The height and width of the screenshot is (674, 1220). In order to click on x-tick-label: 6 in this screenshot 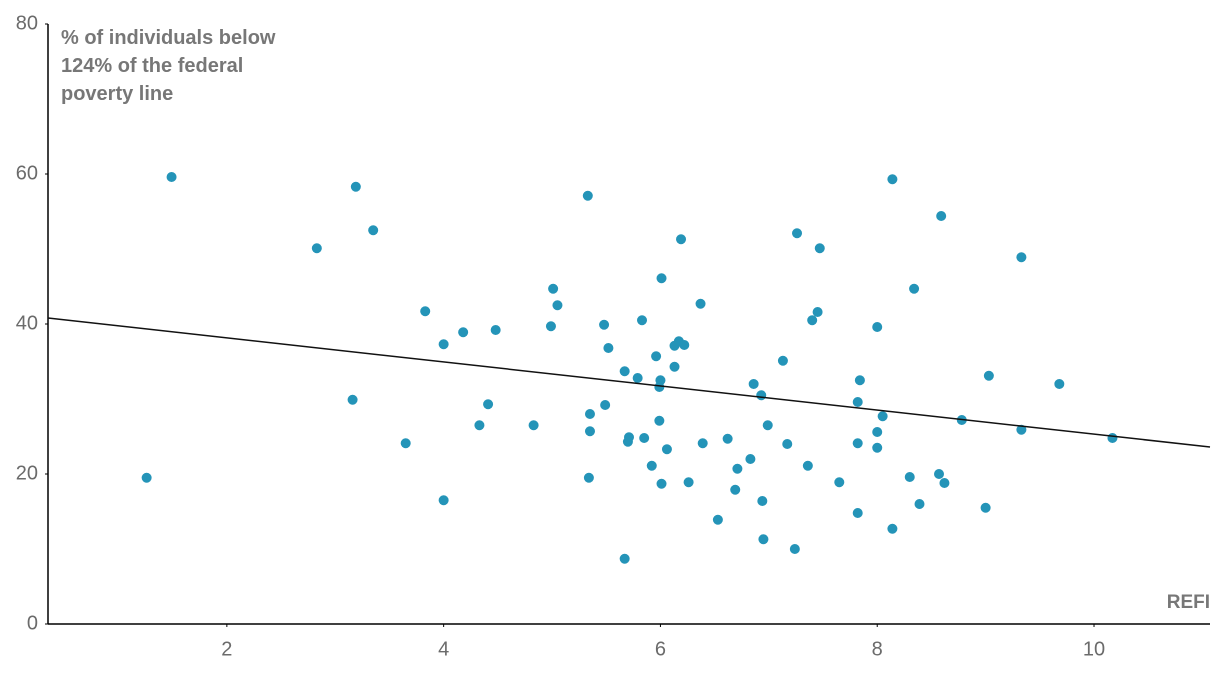, I will do `click(660, 649)`.